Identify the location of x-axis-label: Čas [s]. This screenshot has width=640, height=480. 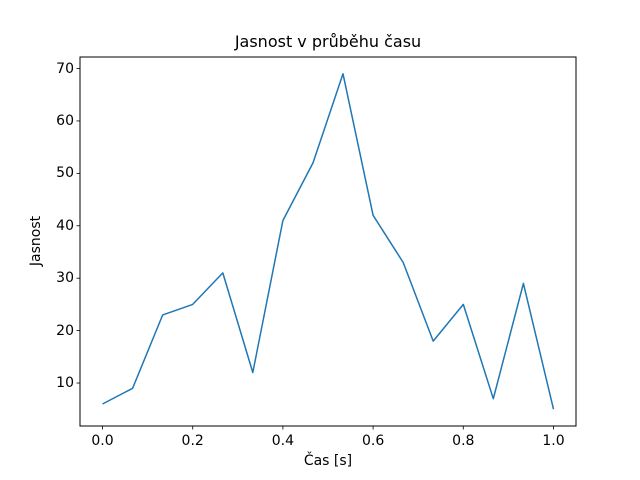
(328, 461).